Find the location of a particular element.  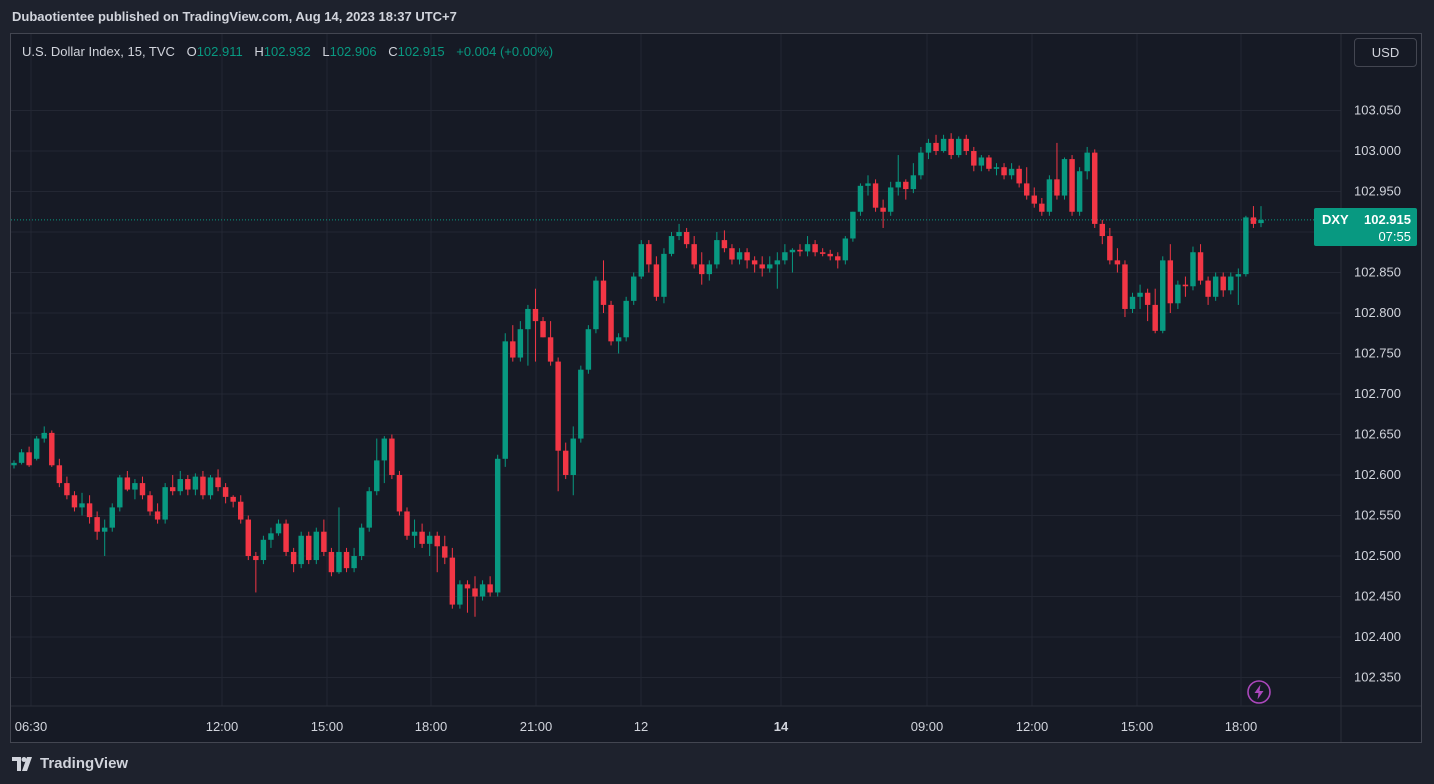

legend-symbol: U.S. Dollar Index, 15, TVC is located at coordinates (98, 51).